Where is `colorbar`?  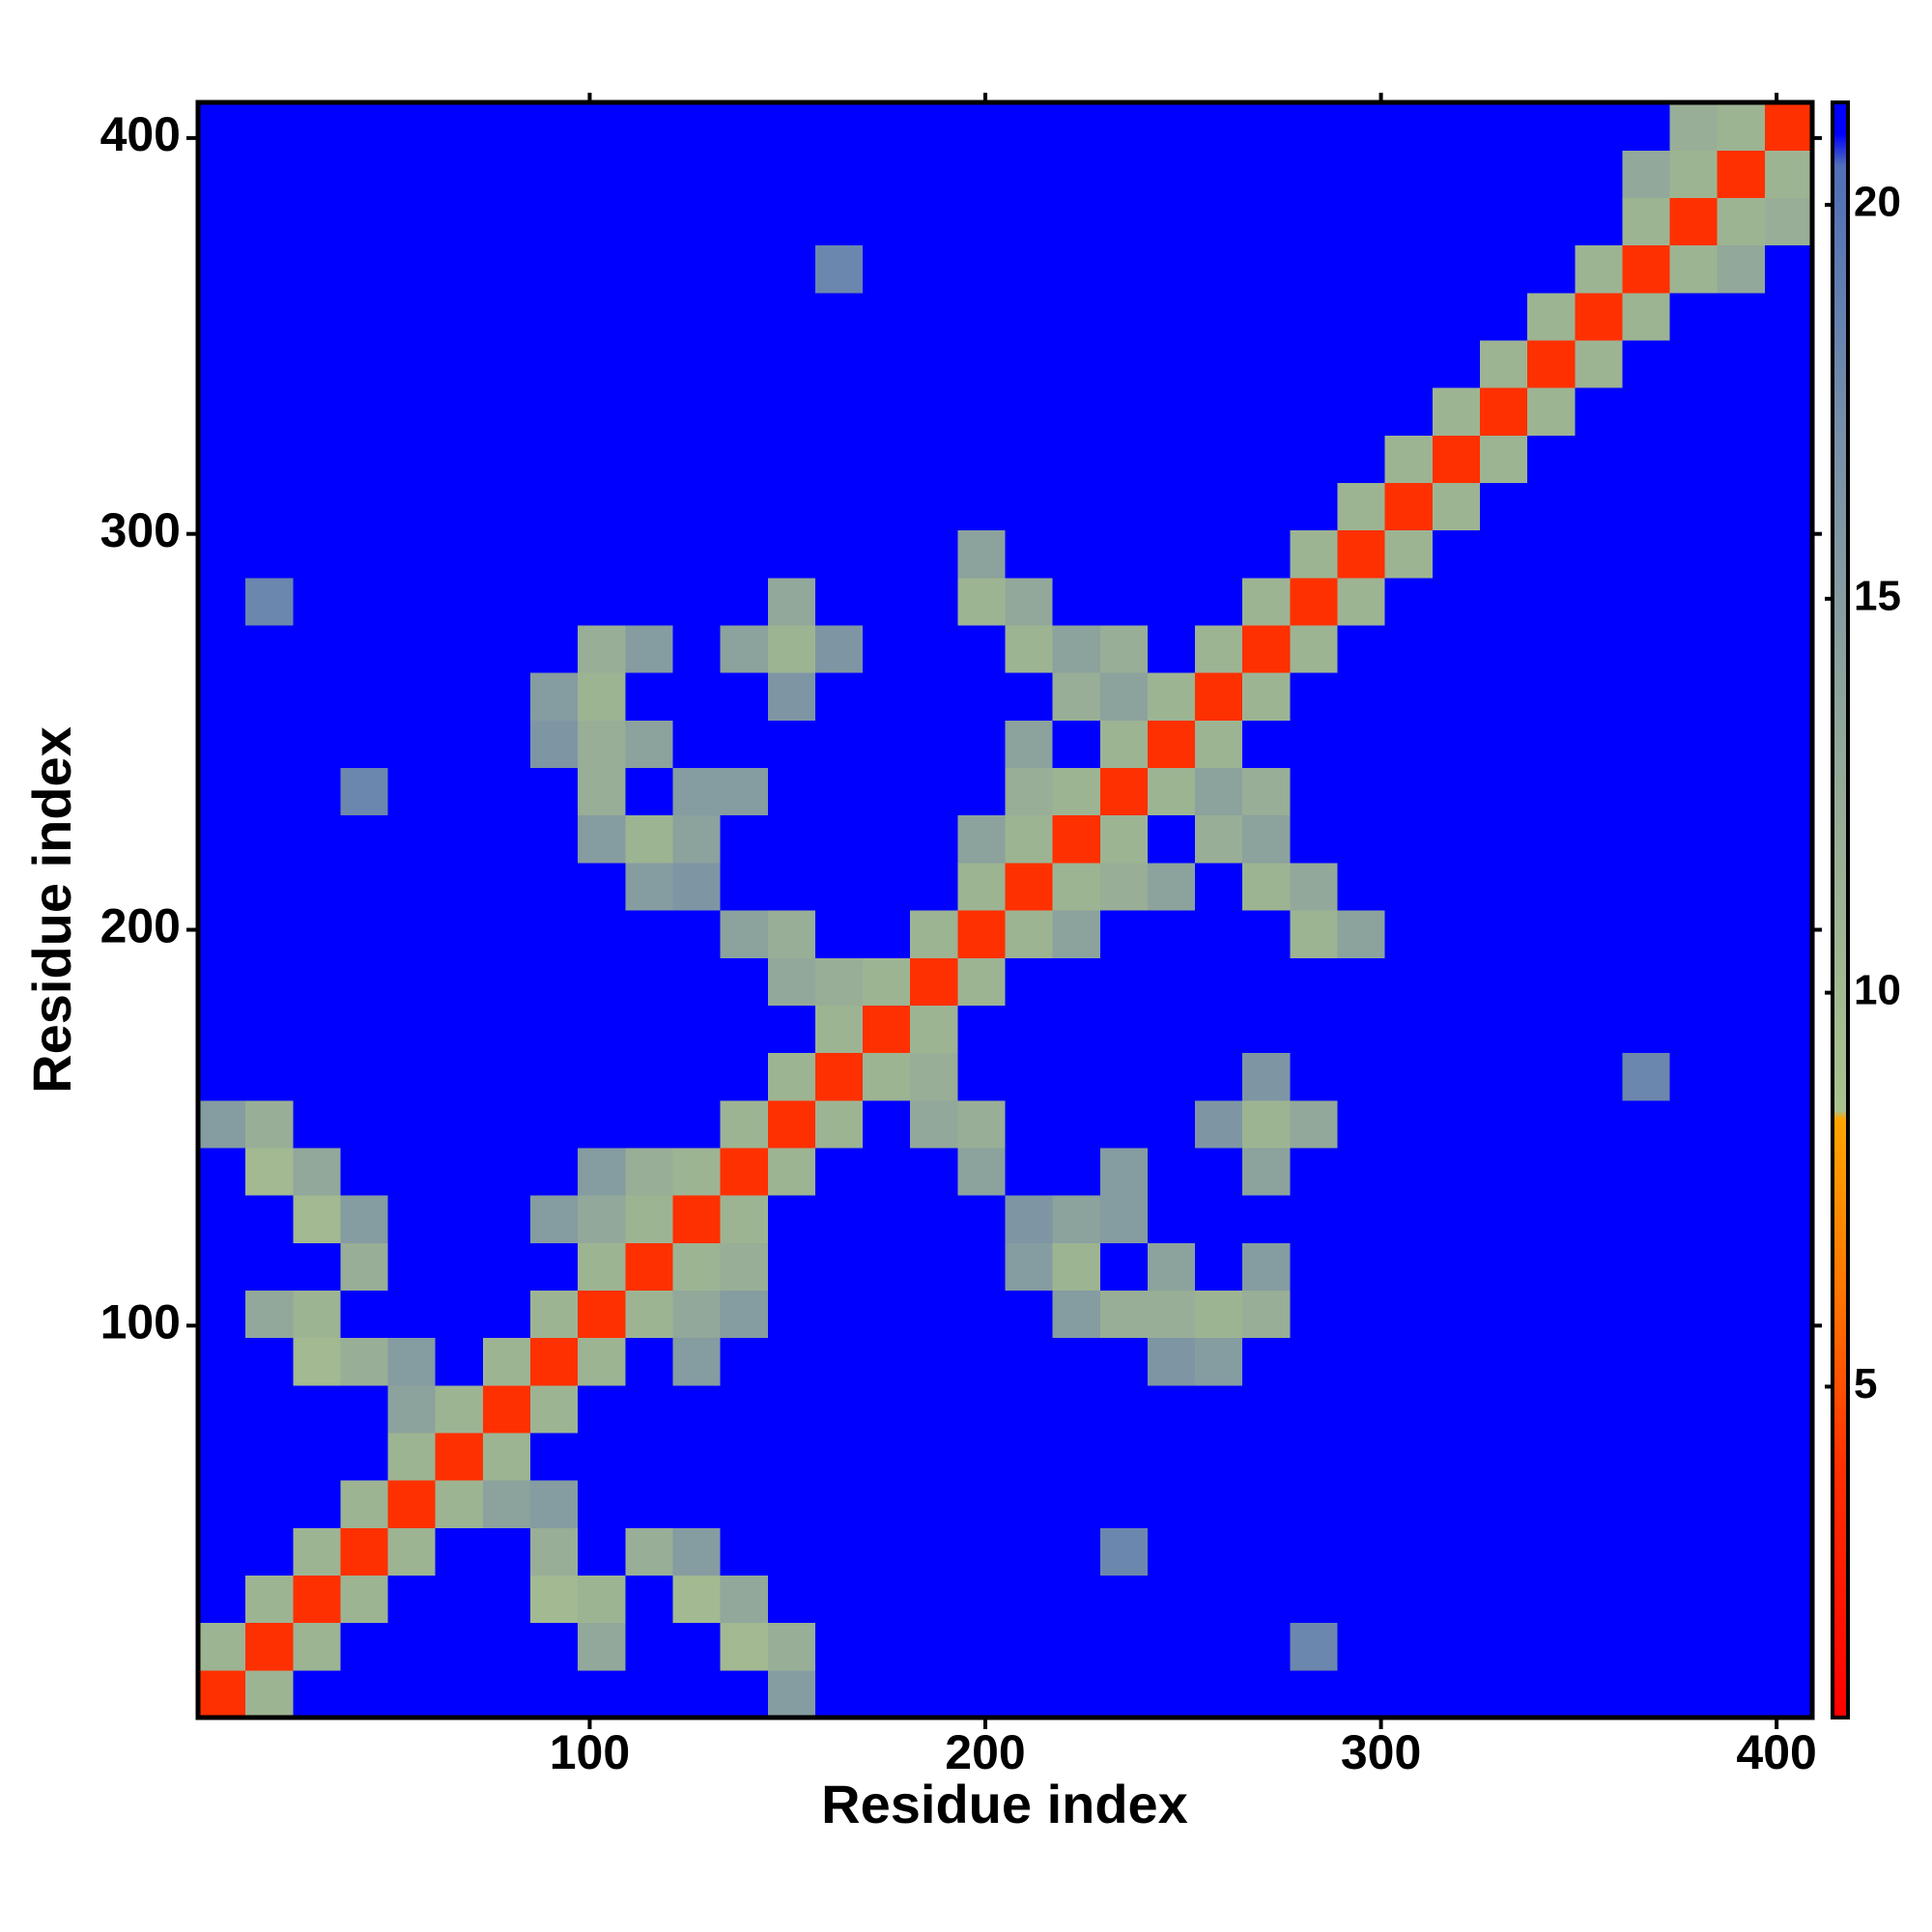
colorbar is located at coordinates (1840, 909).